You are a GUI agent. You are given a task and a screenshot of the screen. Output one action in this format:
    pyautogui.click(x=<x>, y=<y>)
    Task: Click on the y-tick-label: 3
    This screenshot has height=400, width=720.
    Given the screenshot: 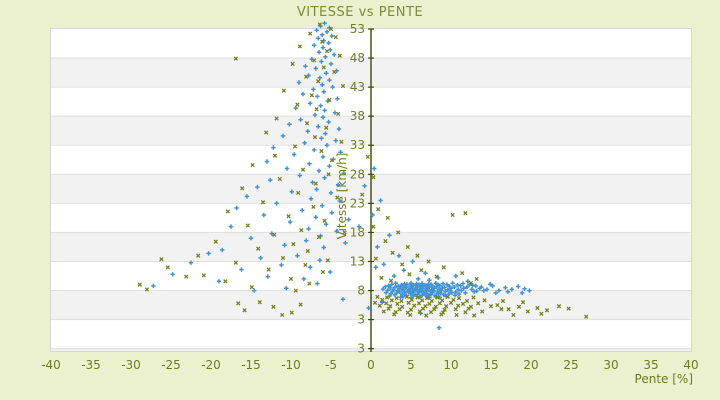 What is the action you would take?
    pyautogui.click(x=361, y=349)
    